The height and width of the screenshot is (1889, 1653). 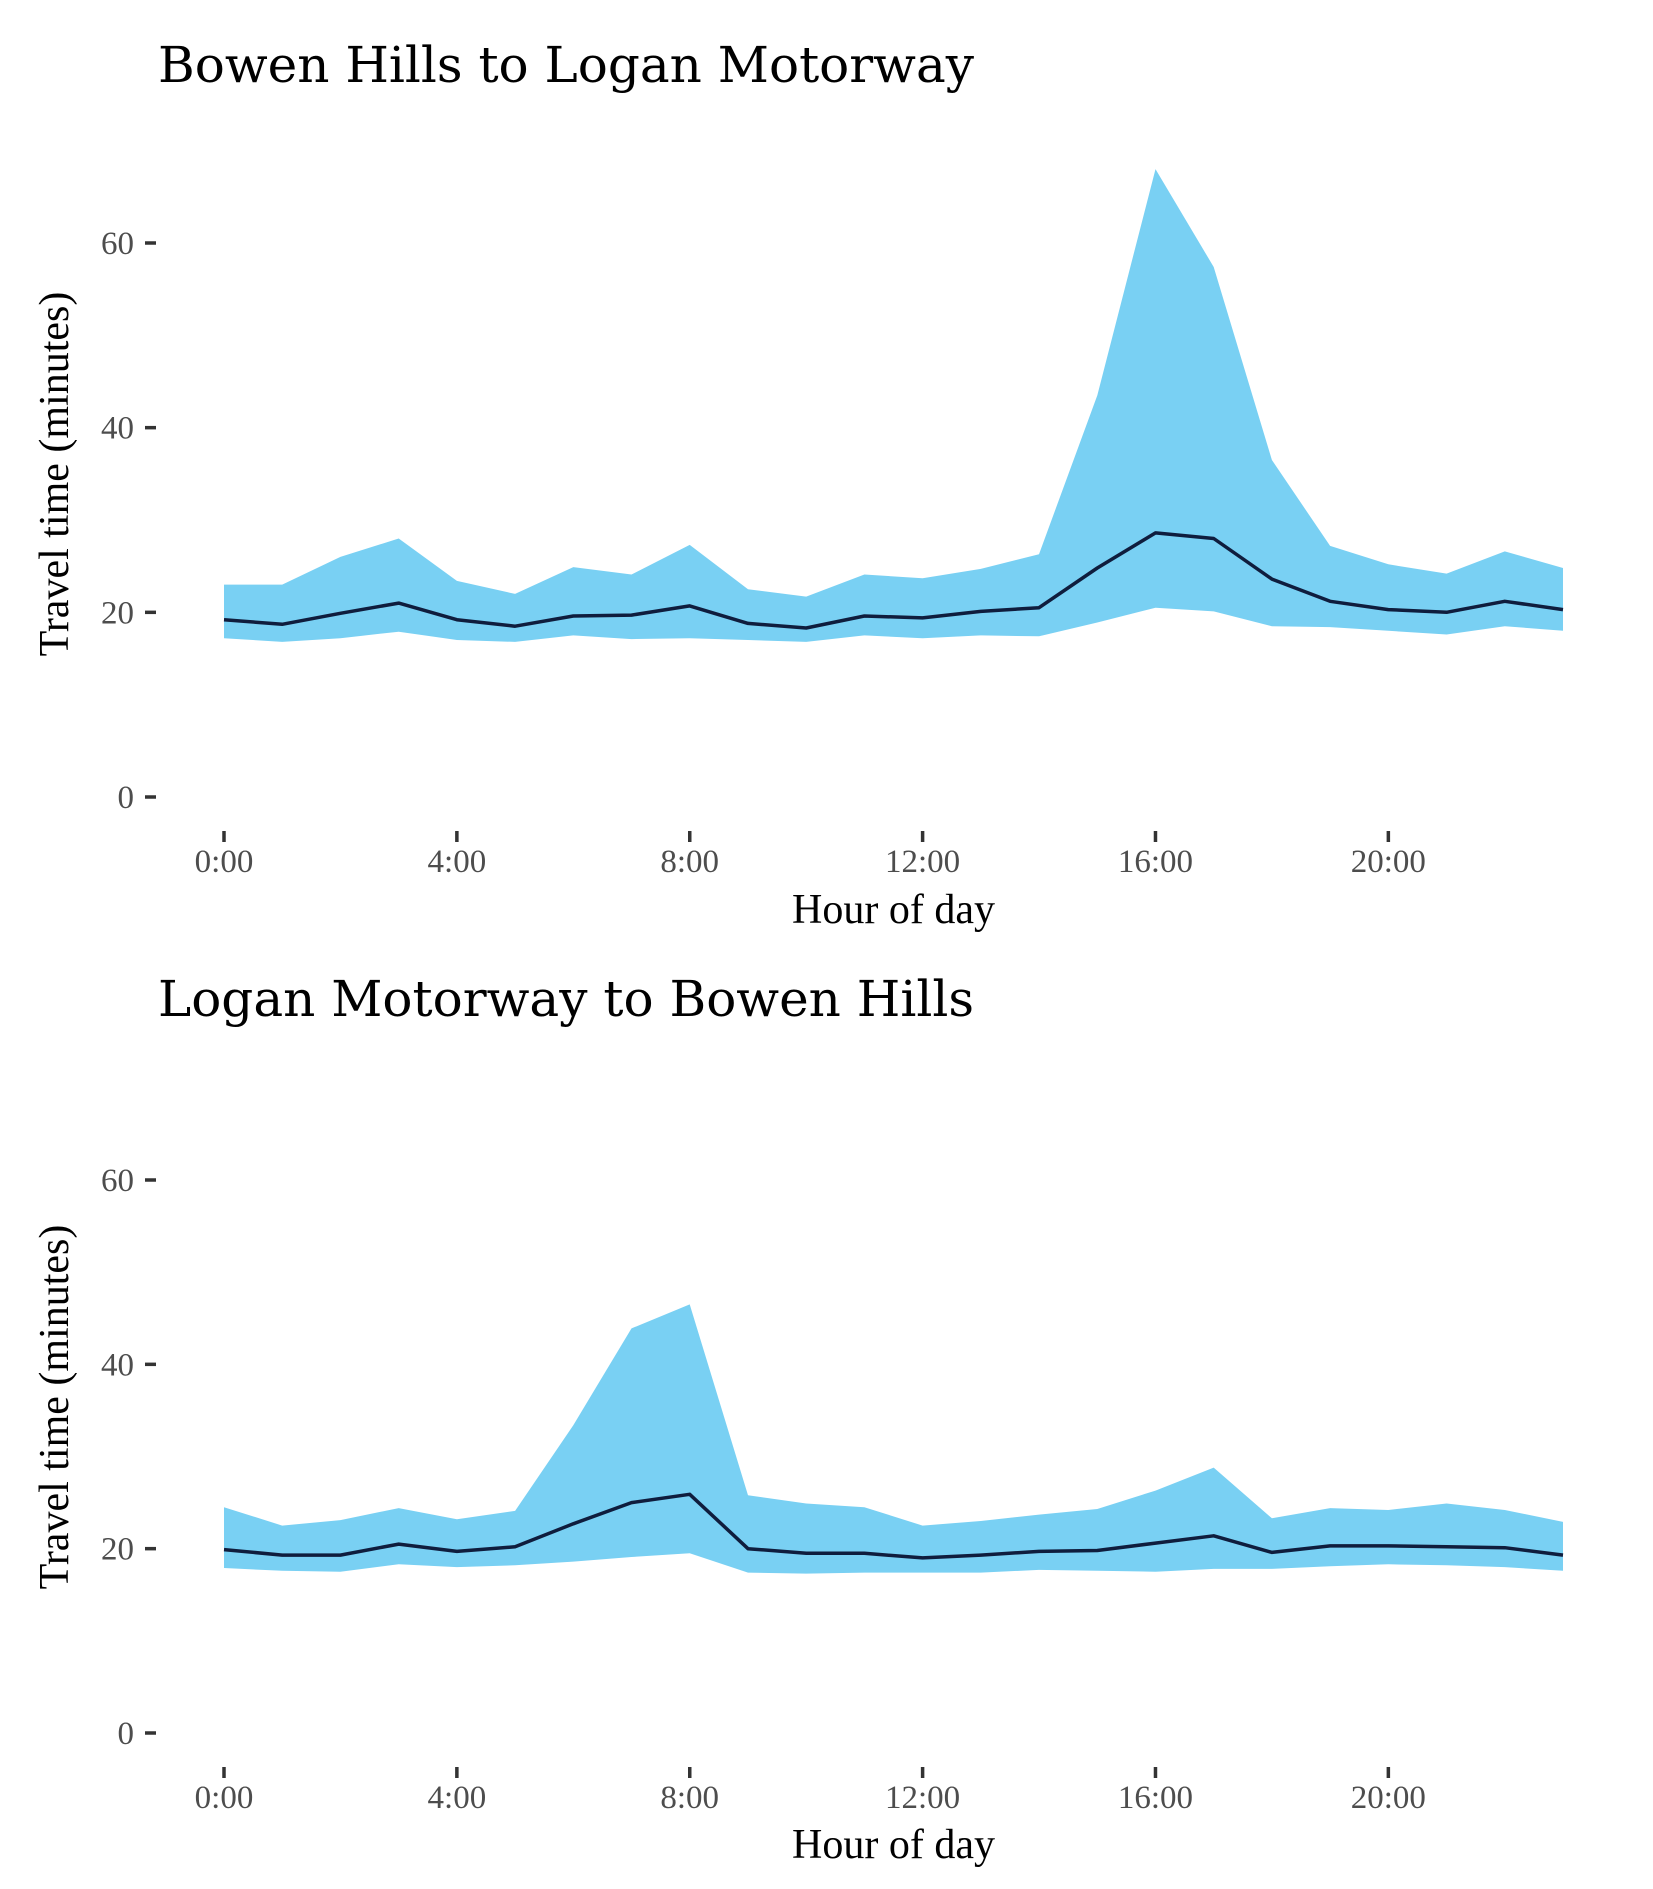 I want to click on travel-time-range-band, so click(x=893, y=1439).